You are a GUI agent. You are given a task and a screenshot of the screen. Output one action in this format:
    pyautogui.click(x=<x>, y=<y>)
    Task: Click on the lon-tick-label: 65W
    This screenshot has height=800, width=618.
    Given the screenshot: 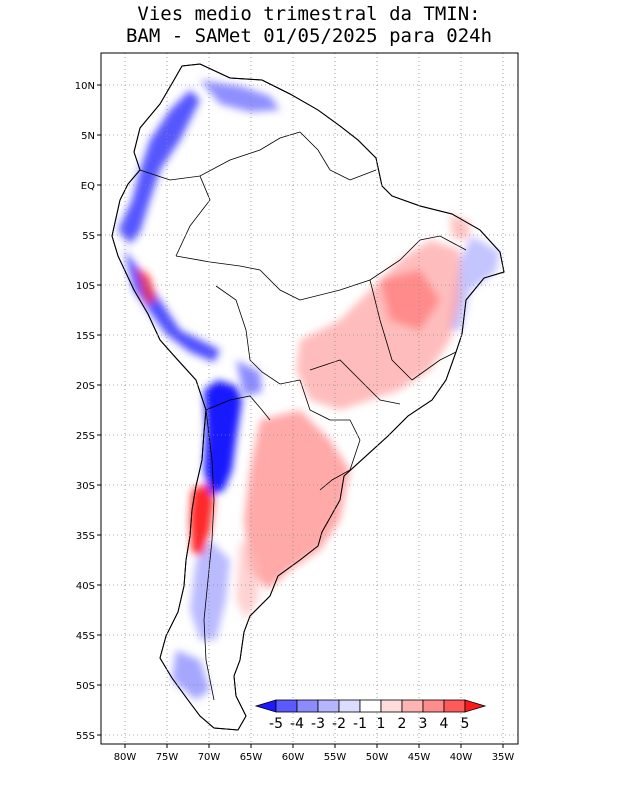 What is the action you would take?
    pyautogui.click(x=251, y=757)
    